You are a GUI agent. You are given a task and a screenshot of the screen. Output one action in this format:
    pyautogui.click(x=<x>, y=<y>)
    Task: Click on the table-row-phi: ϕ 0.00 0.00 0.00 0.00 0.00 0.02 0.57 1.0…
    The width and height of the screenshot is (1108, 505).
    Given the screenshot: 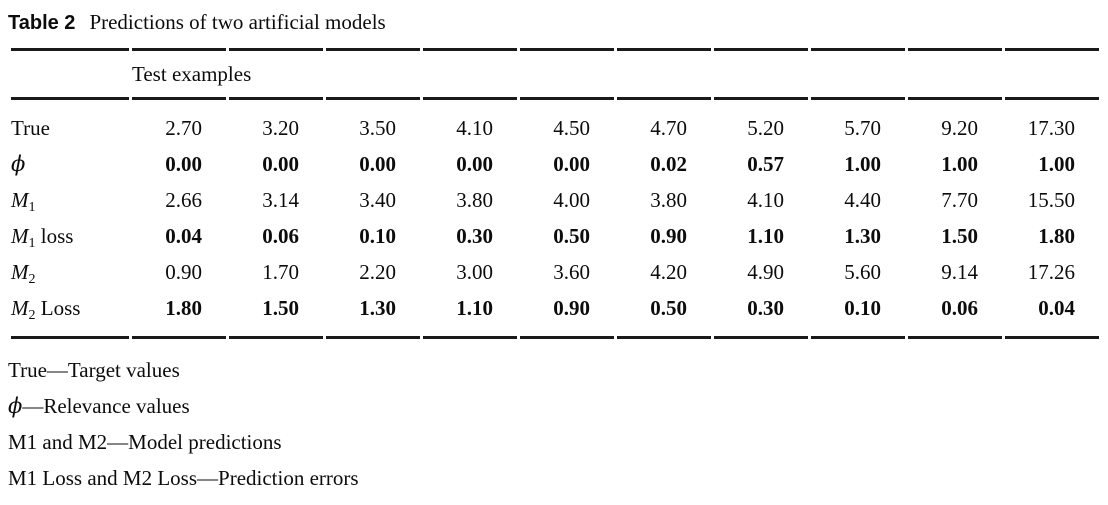 What is the action you would take?
    pyautogui.click(x=555, y=164)
    